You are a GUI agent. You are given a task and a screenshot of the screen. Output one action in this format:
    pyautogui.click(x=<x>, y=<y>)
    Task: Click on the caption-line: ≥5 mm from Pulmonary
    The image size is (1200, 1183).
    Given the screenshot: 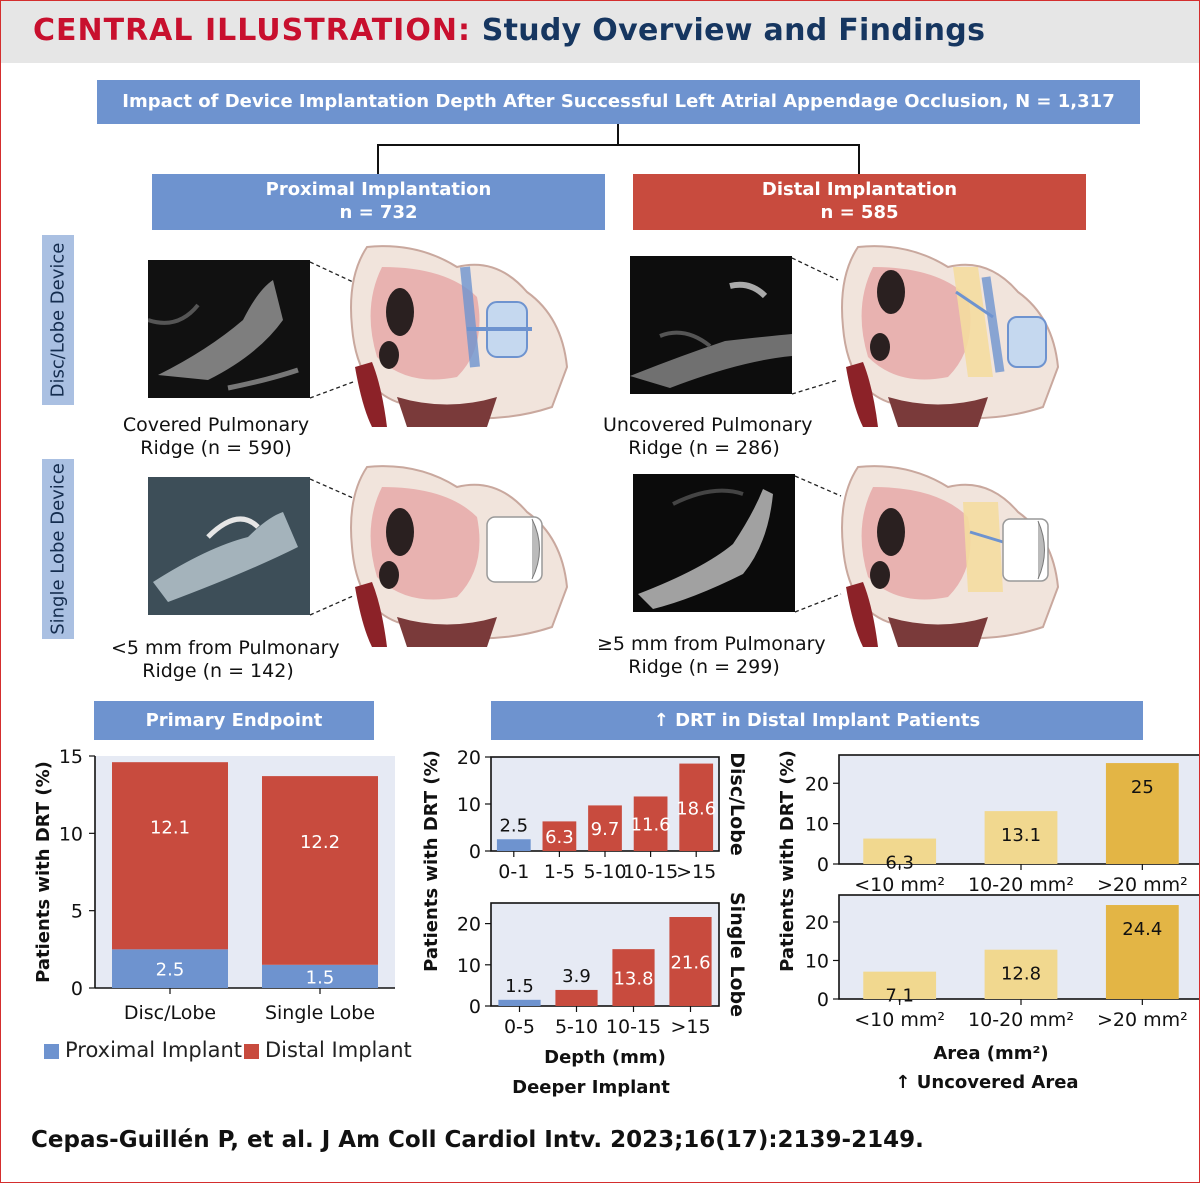 What is the action you would take?
    pyautogui.click(x=711, y=644)
    